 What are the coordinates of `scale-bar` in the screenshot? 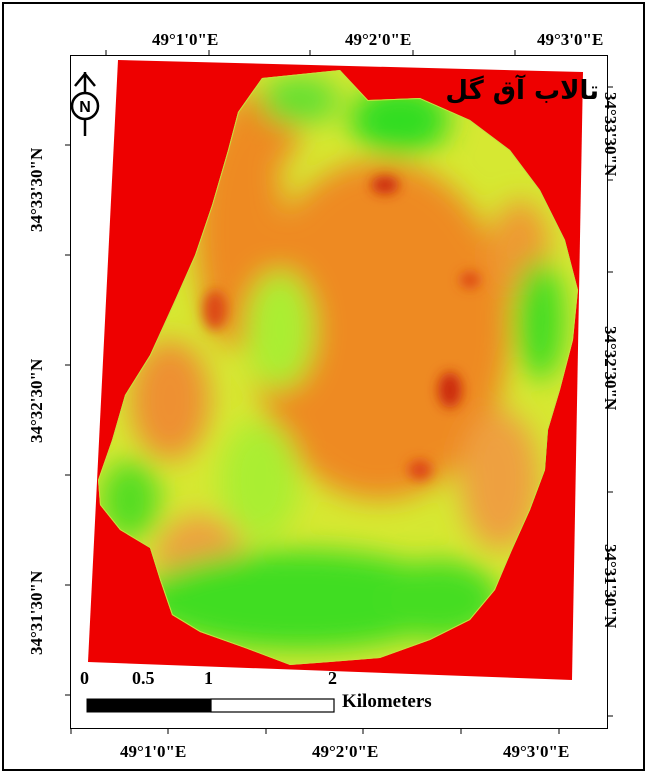 It's located at (210, 705).